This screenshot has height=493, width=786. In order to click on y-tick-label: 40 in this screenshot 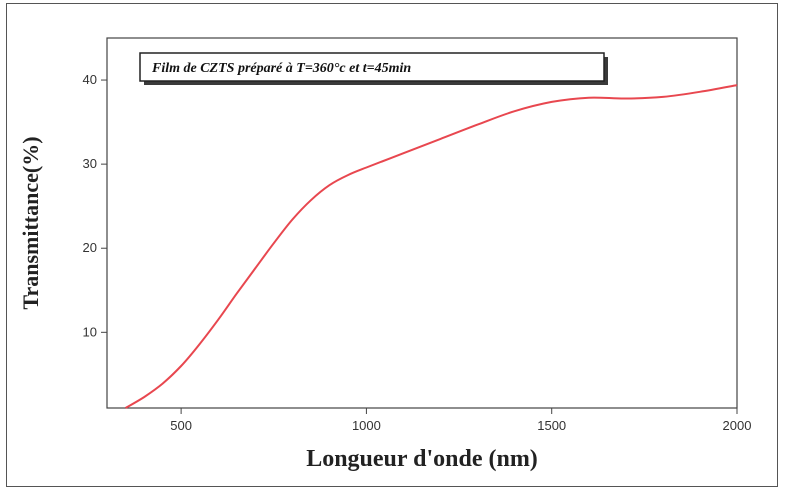, I will do `click(90, 79)`.